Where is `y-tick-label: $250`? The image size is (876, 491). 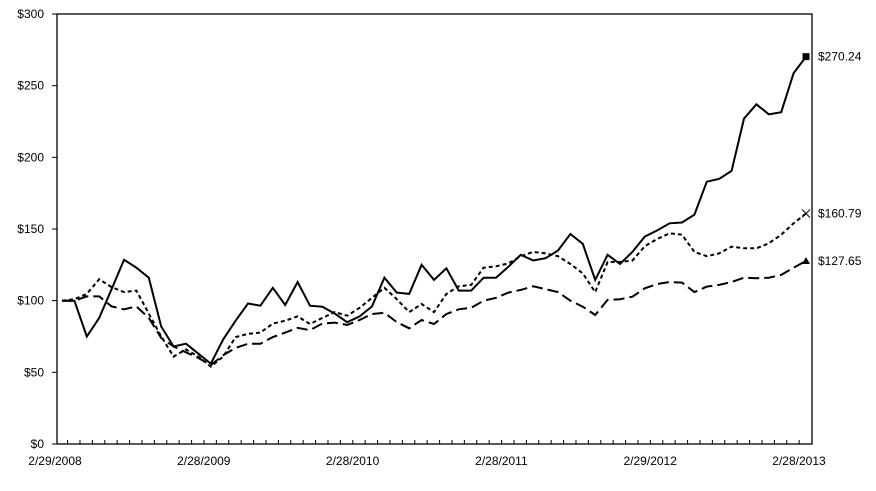 y-tick-label: $250 is located at coordinates (30, 86).